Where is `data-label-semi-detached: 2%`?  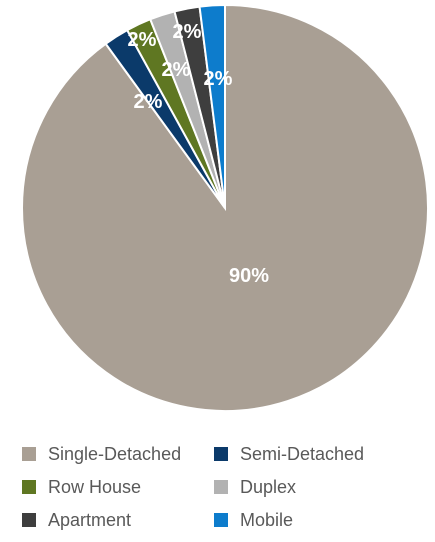 data-label-semi-detached: 2% is located at coordinates (148, 102).